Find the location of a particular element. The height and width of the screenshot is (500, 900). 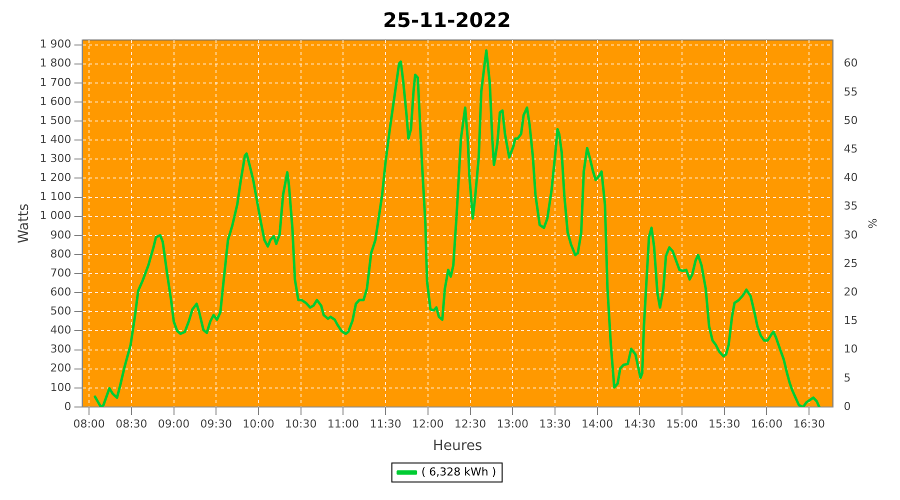

y-tick-label: 1 700 is located at coordinates (56, 82).